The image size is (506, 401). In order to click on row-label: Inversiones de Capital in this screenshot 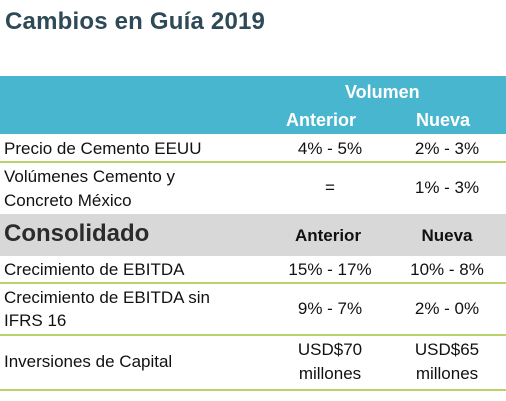, I will do `click(88, 361)`.